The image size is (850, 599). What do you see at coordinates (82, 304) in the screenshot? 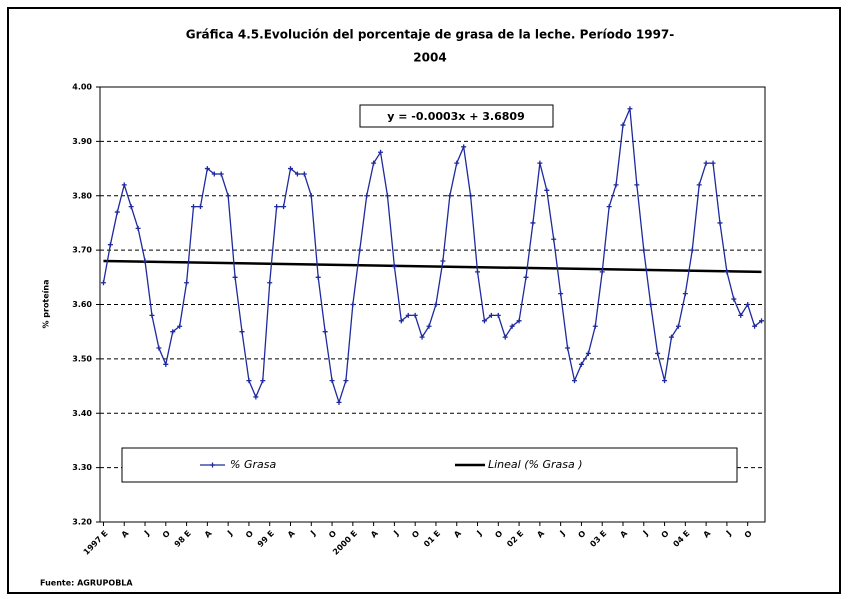
I see `y-tick-label: 3.60` at bounding box center [82, 304].